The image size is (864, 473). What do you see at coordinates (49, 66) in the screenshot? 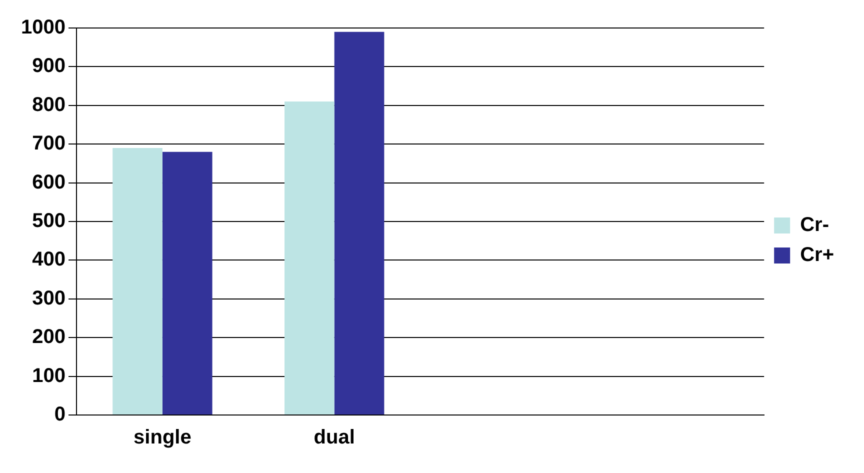
I see `y-tick-label: 900` at bounding box center [49, 66].